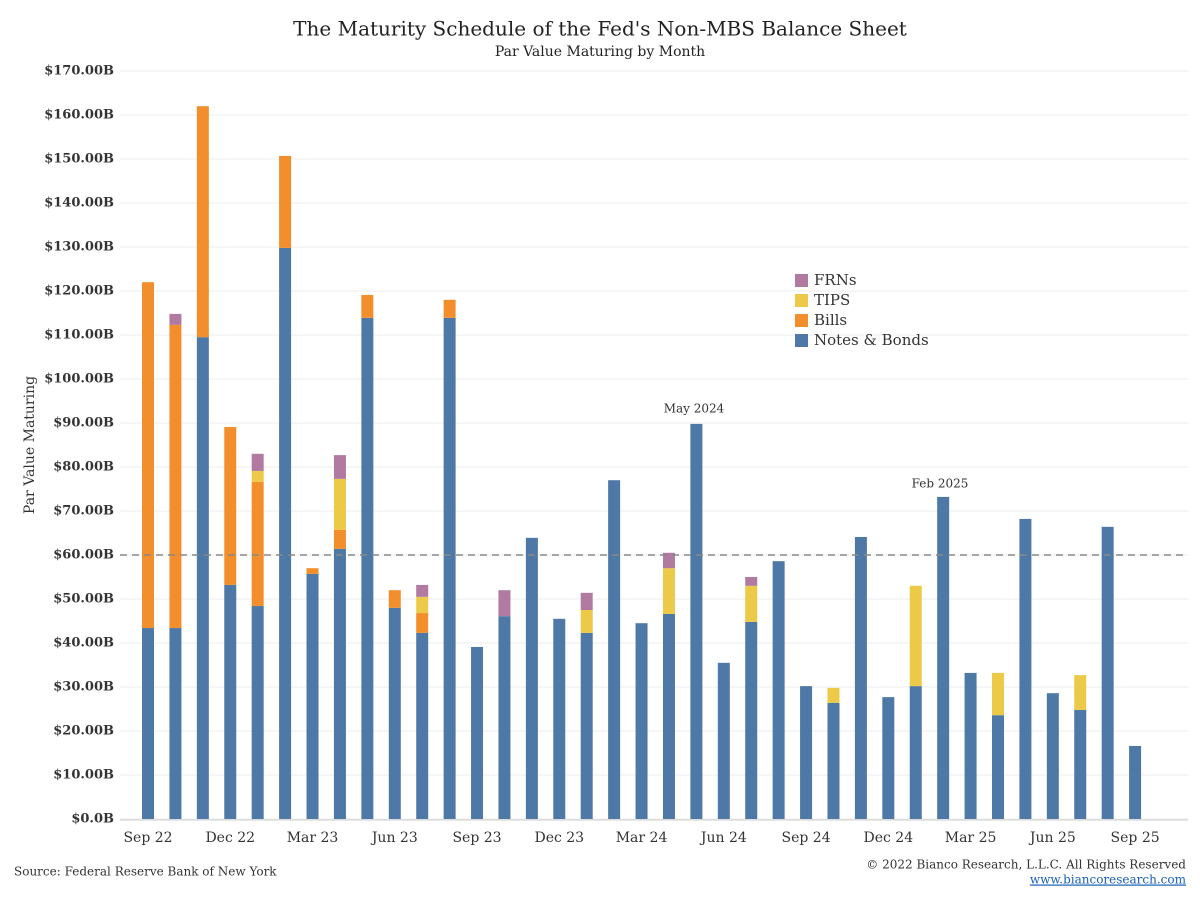 This screenshot has width=1200, height=900. Describe the element at coordinates (230, 838) in the screenshot. I see `x-tick-label: Dec 22` at that location.